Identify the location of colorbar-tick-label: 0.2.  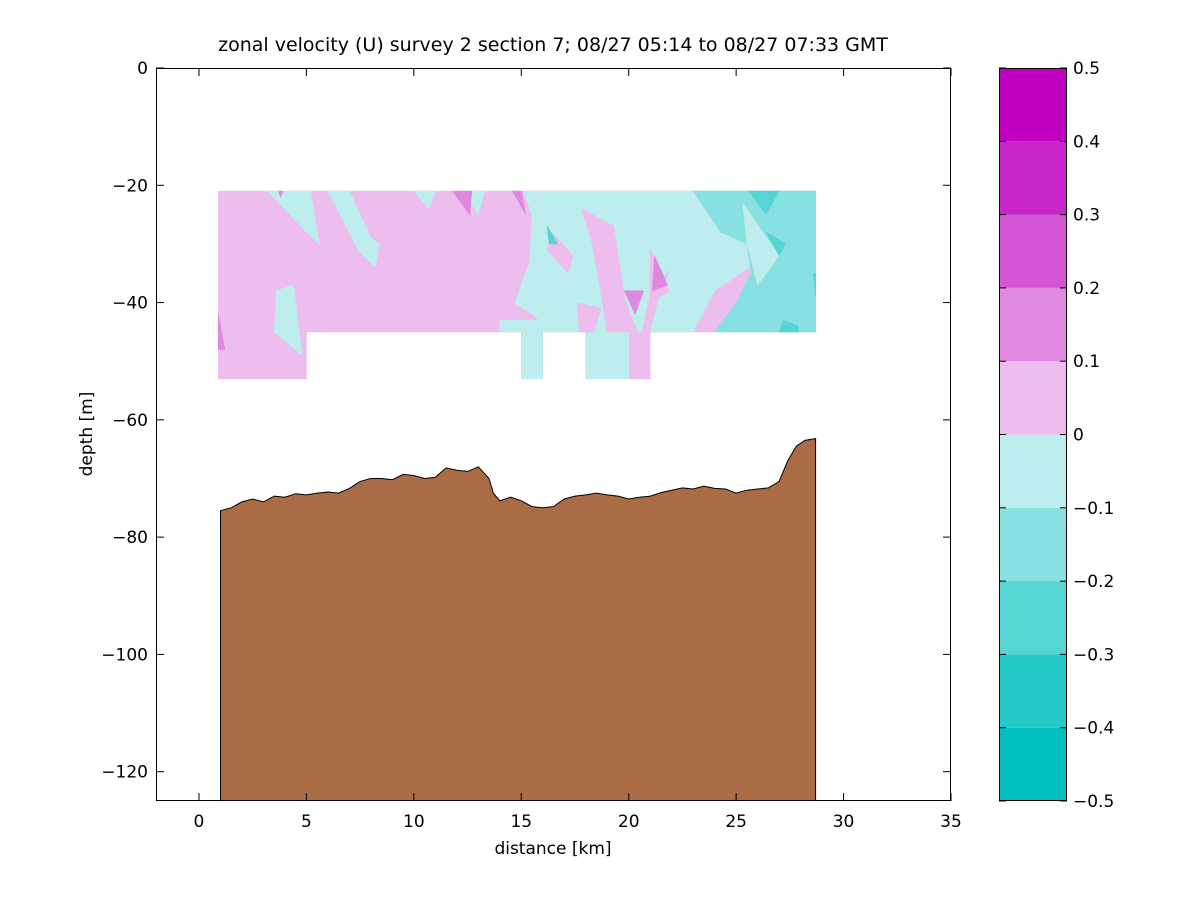
(1086, 289).